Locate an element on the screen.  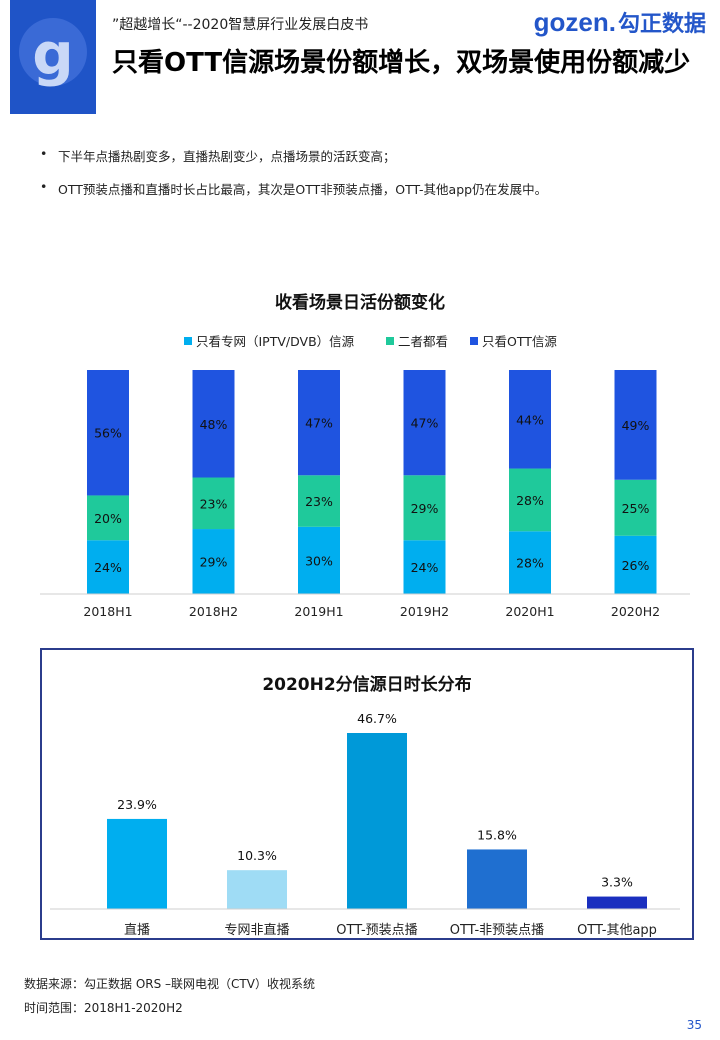
g-logo-icon: g is located at coordinates (53, 53).